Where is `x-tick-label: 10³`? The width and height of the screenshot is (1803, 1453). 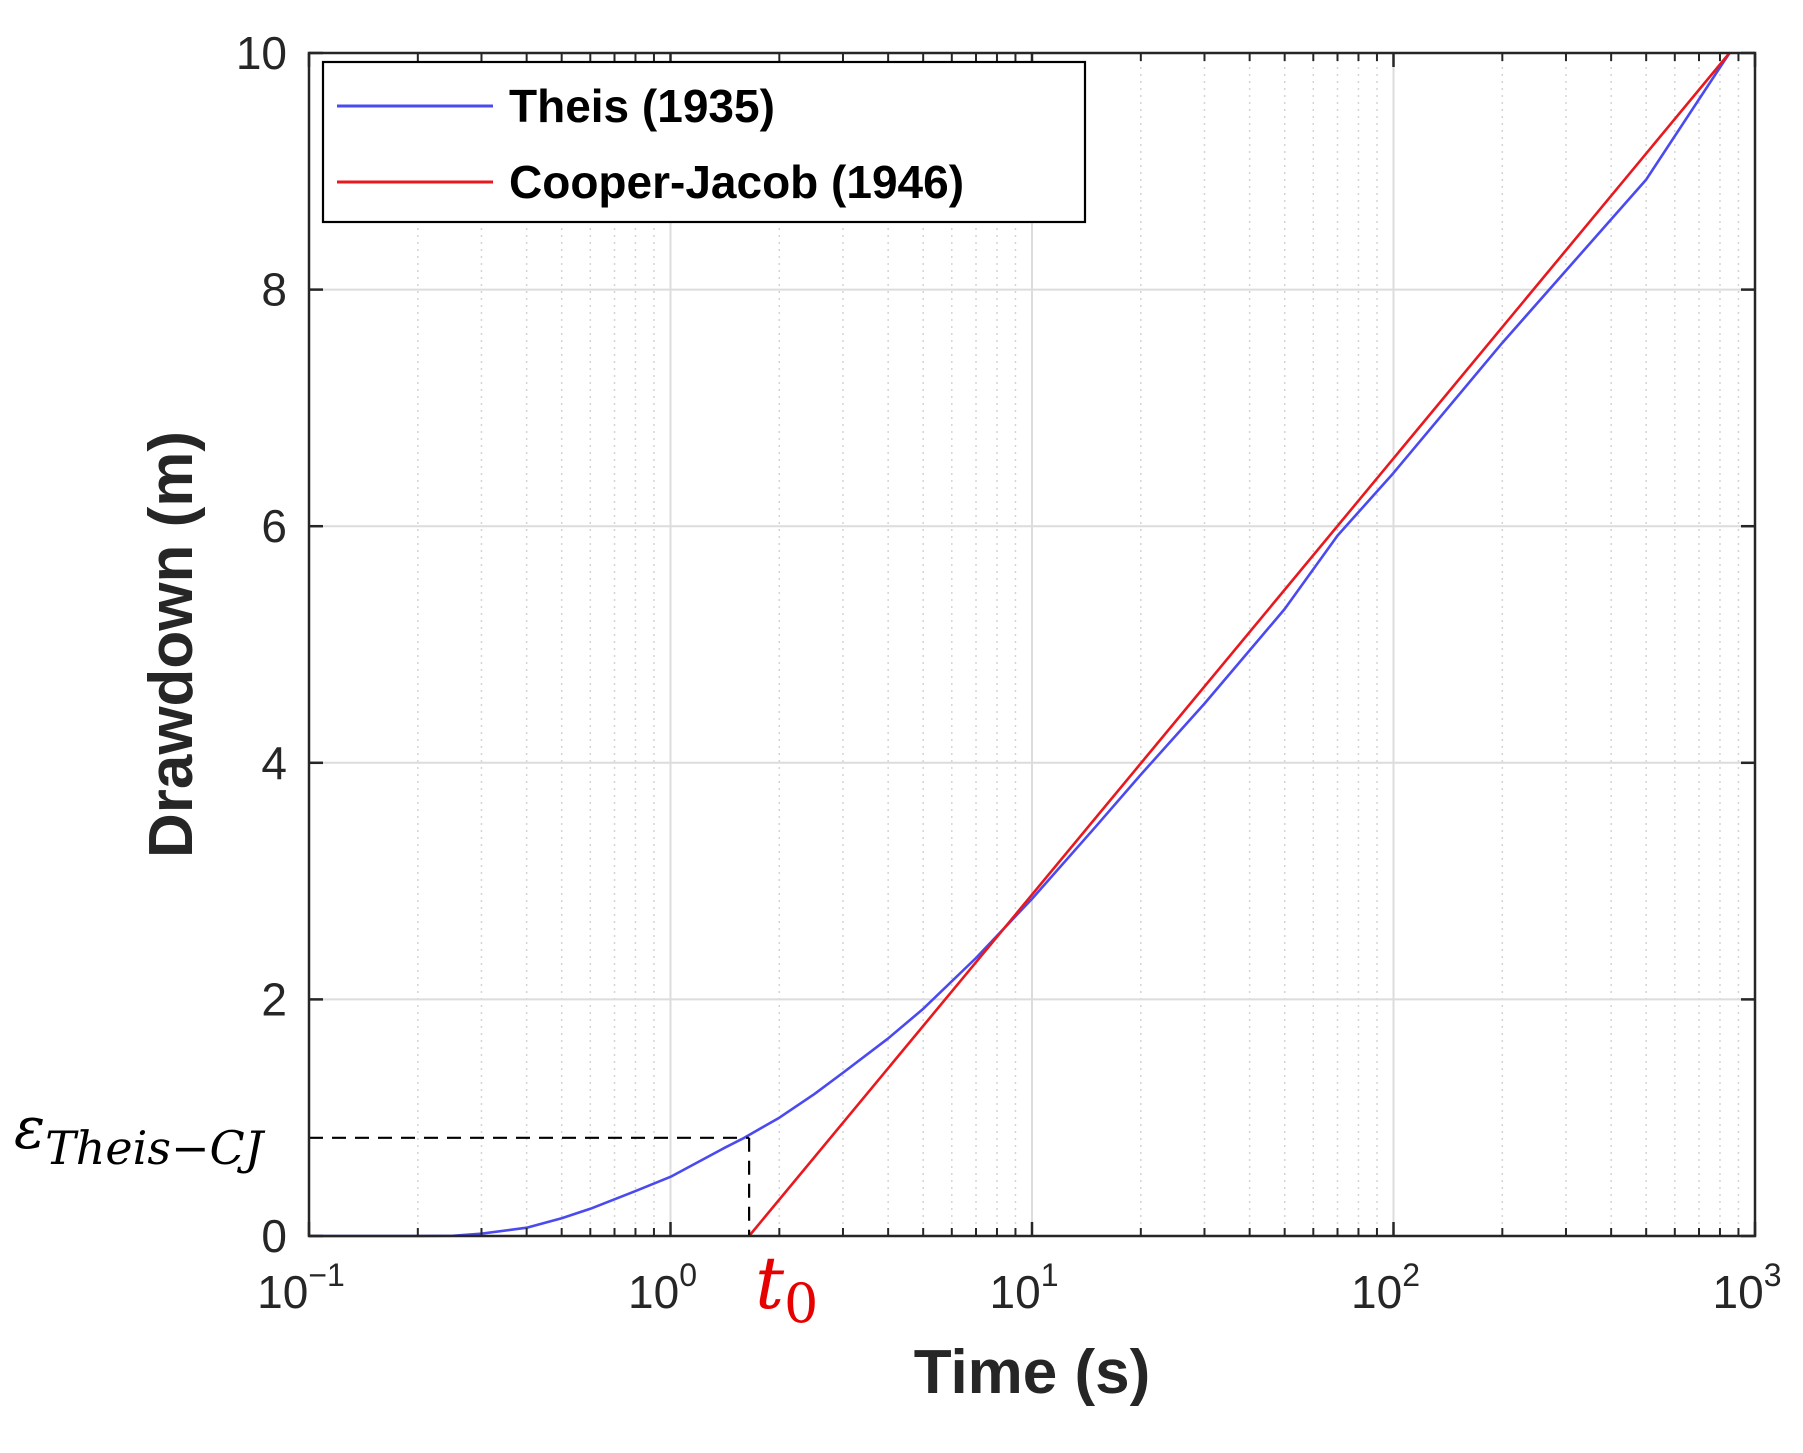 x-tick-label: 10³ is located at coordinates (1747, 1287).